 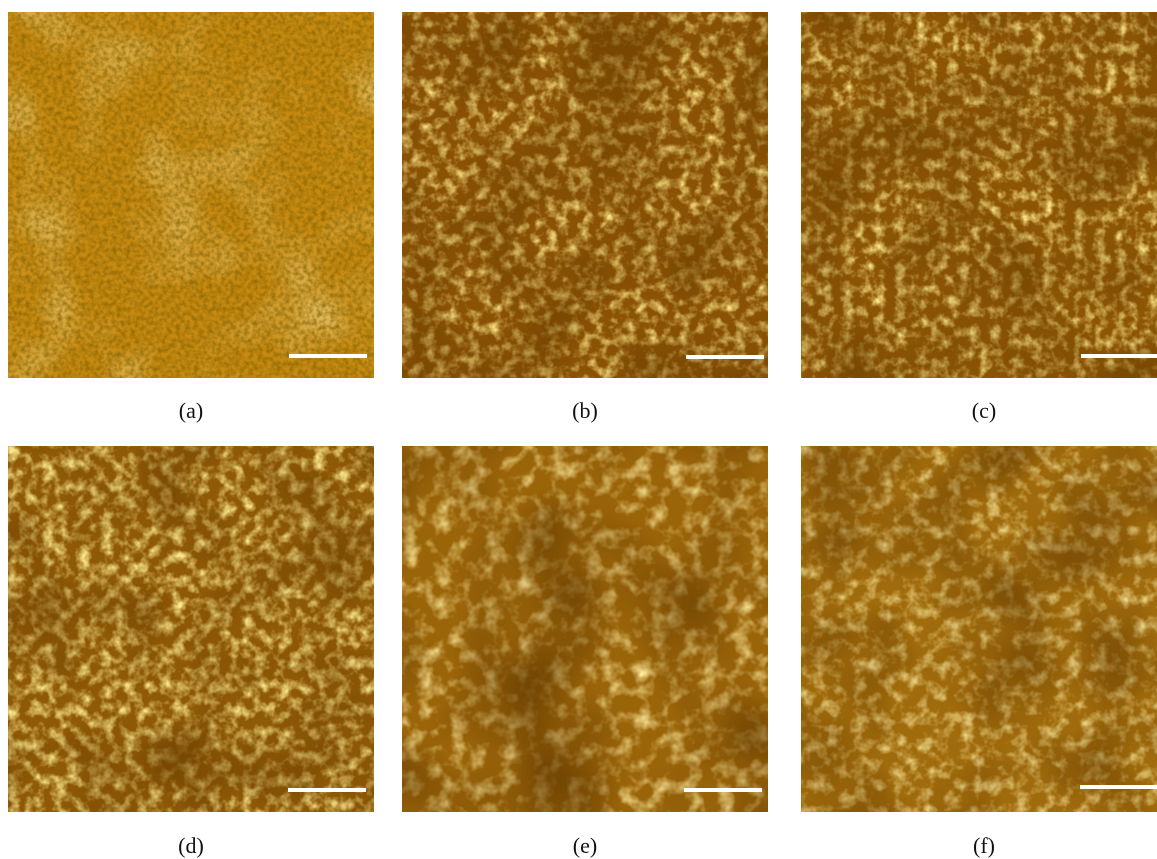 I want to click on caption-b: (b), so click(x=585, y=410).